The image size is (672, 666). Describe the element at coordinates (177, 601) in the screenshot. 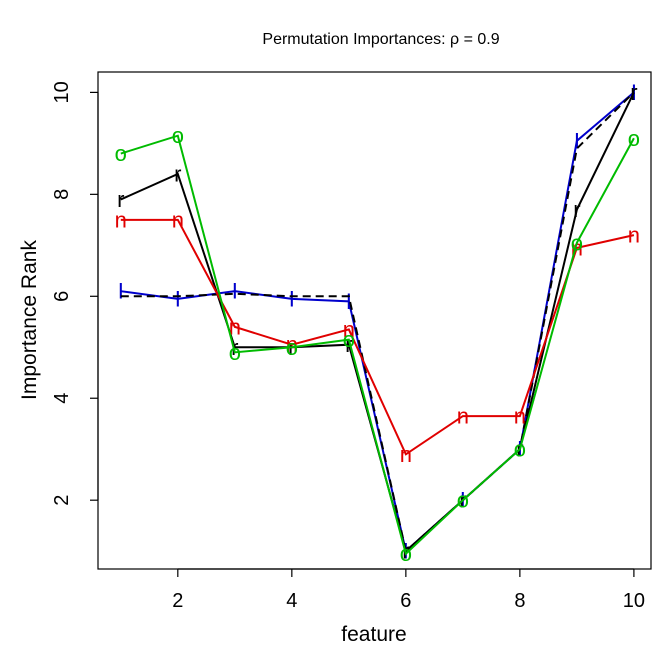

I see `x-tick-label: 2` at that location.